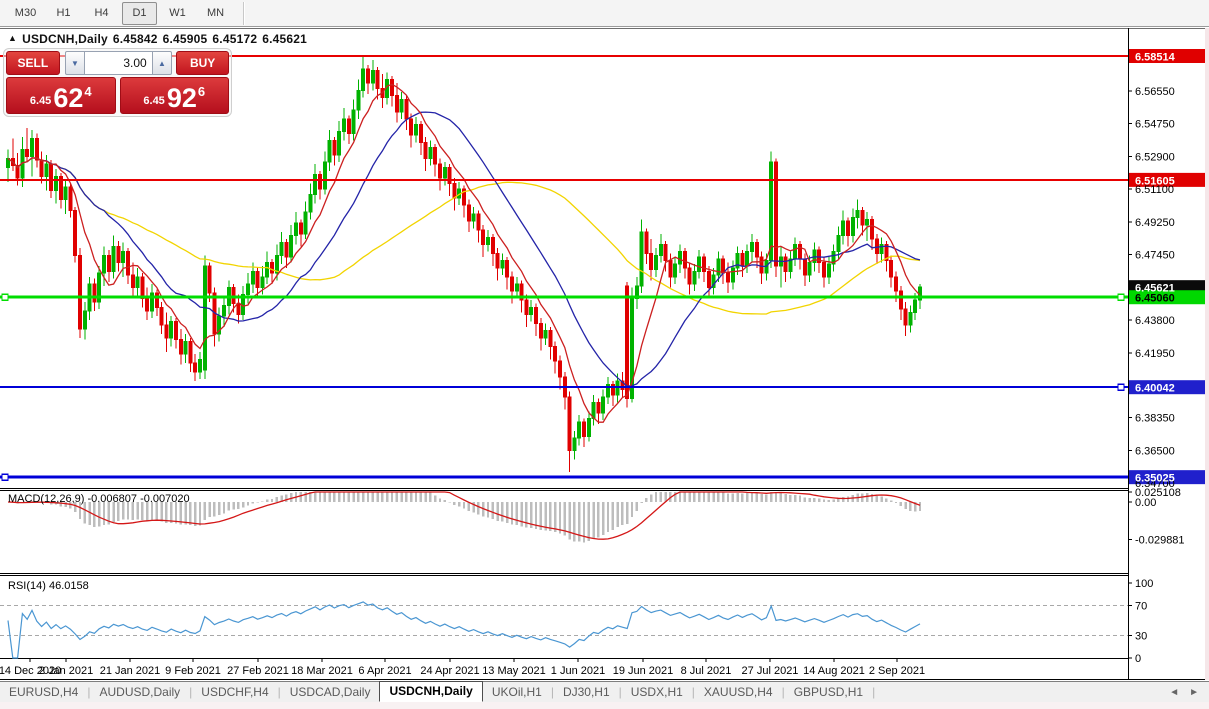  Describe the element at coordinates (117, 82) in the screenshot. I see `one-click-trade-widget: SELL ▼ 3.00 ▲ BUY 6.45 62 4 6.45 92 6` at that location.